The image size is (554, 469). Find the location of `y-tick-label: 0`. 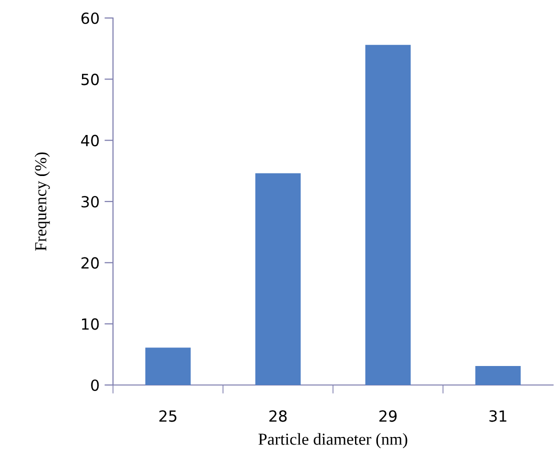

y-tick-label: 0 is located at coordinates (95, 385).